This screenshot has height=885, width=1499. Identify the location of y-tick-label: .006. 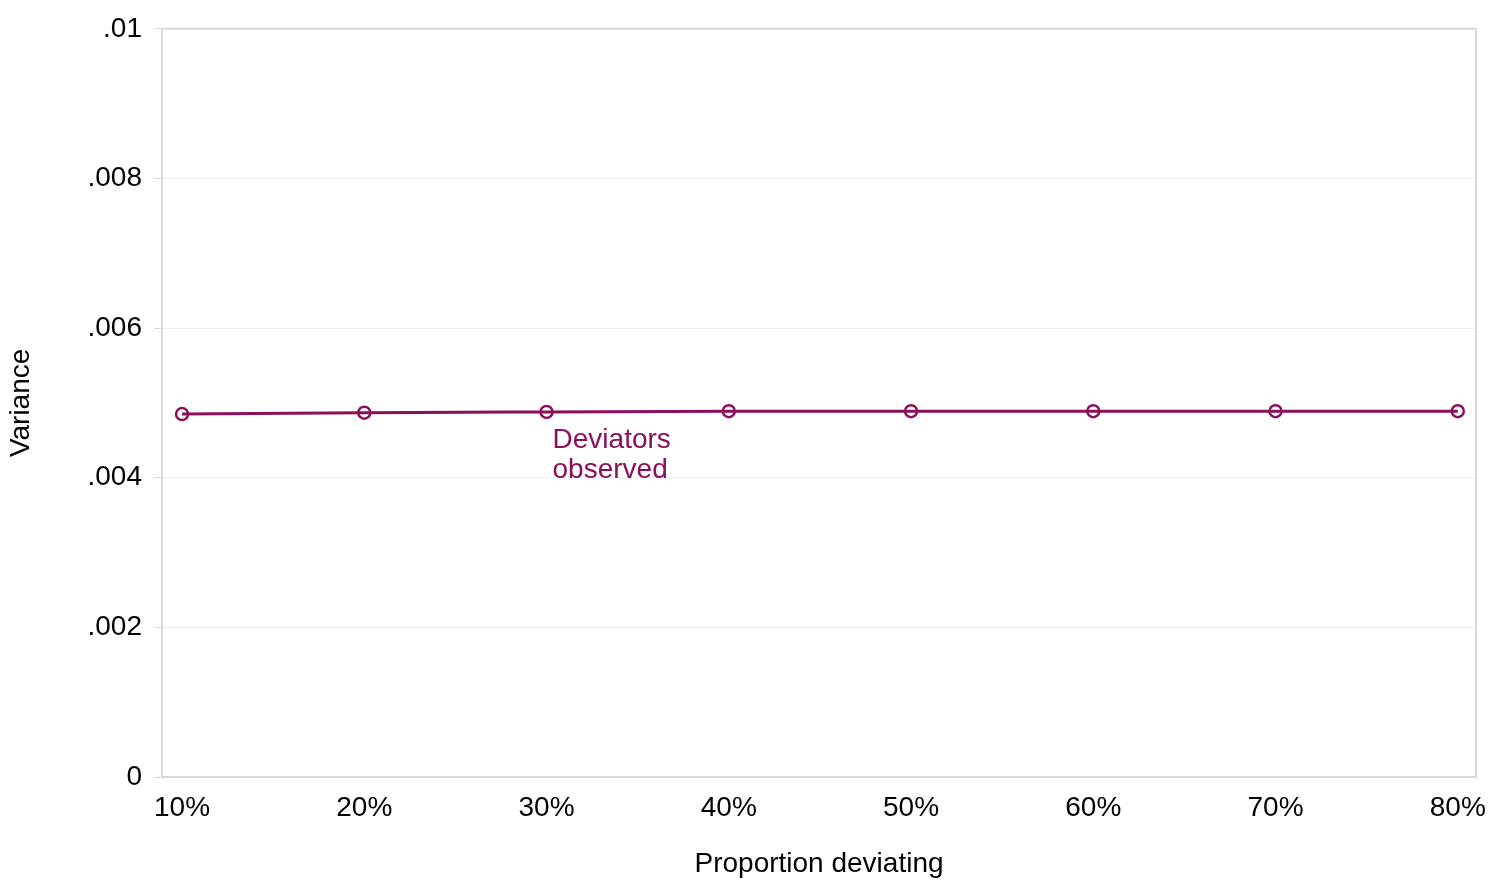
(114, 326).